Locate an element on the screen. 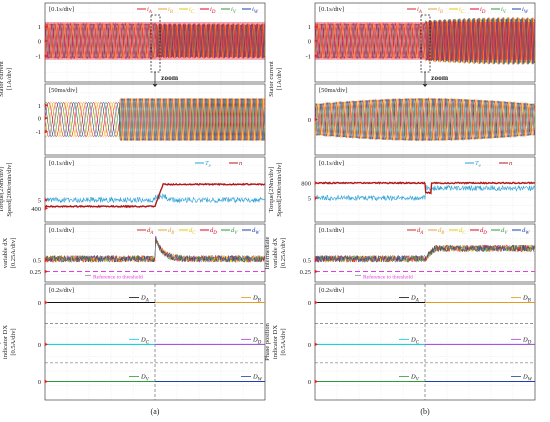 The height and width of the screenshot is (422, 550). panel-current_zoomin: [50ms/div] 1 0 -1 Stator current[1A/div] is located at coordinates (132, 108).